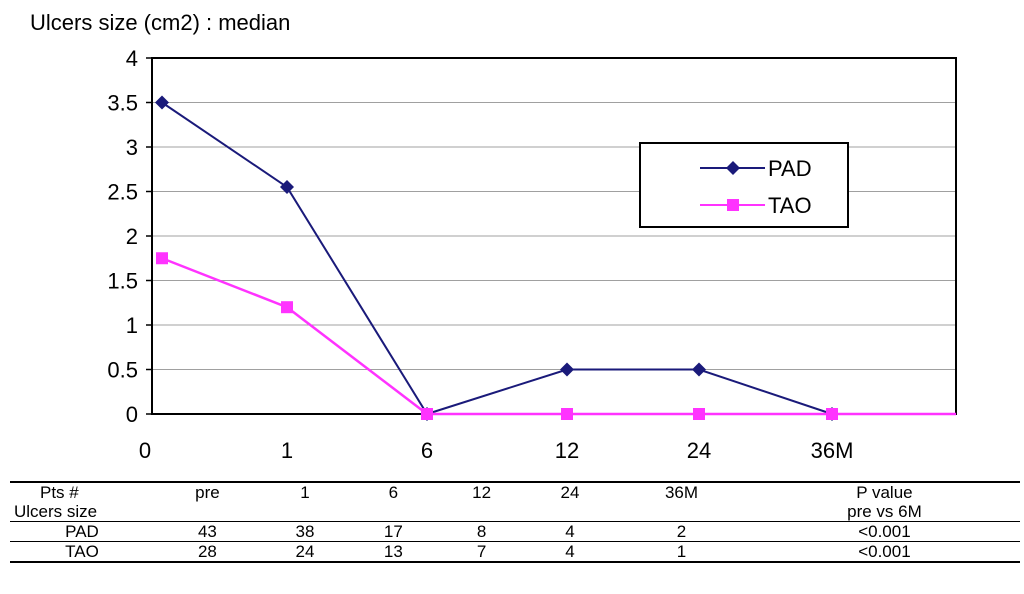 This screenshot has width=1024, height=594. What do you see at coordinates (832, 450) in the screenshot?
I see `x-tick-label: 36M` at bounding box center [832, 450].